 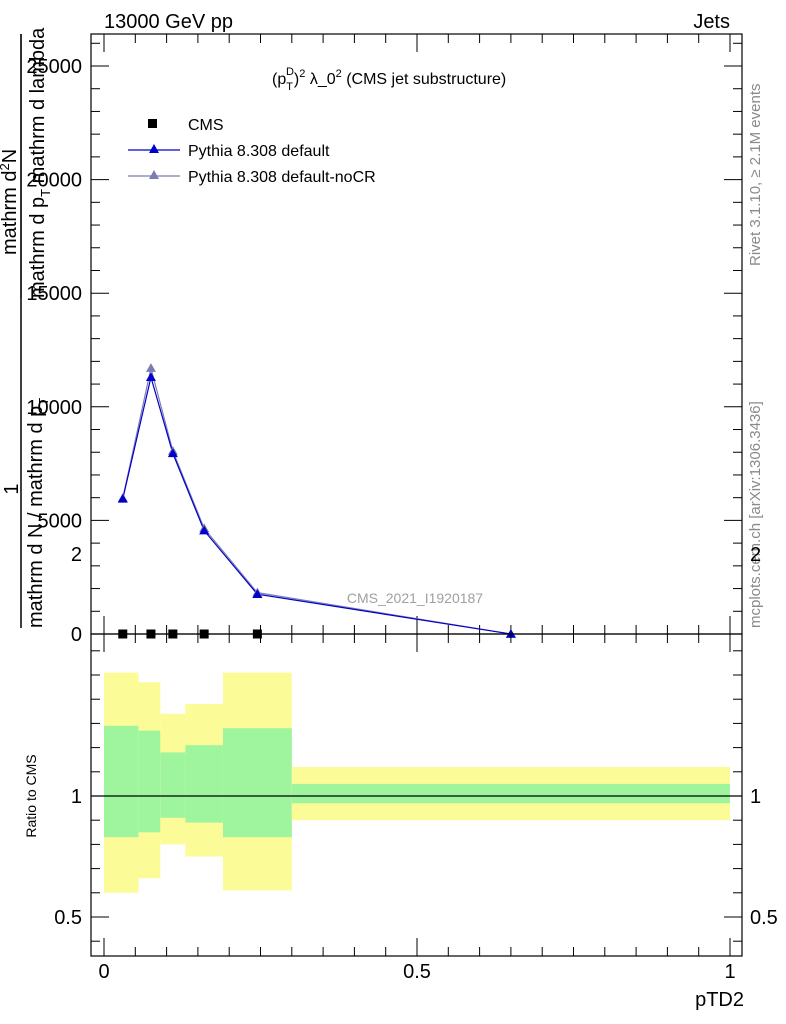 What do you see at coordinates (38, 247) in the screenshot?
I see `ylabel-num-den-d: mathrm d p` at bounding box center [38, 247].